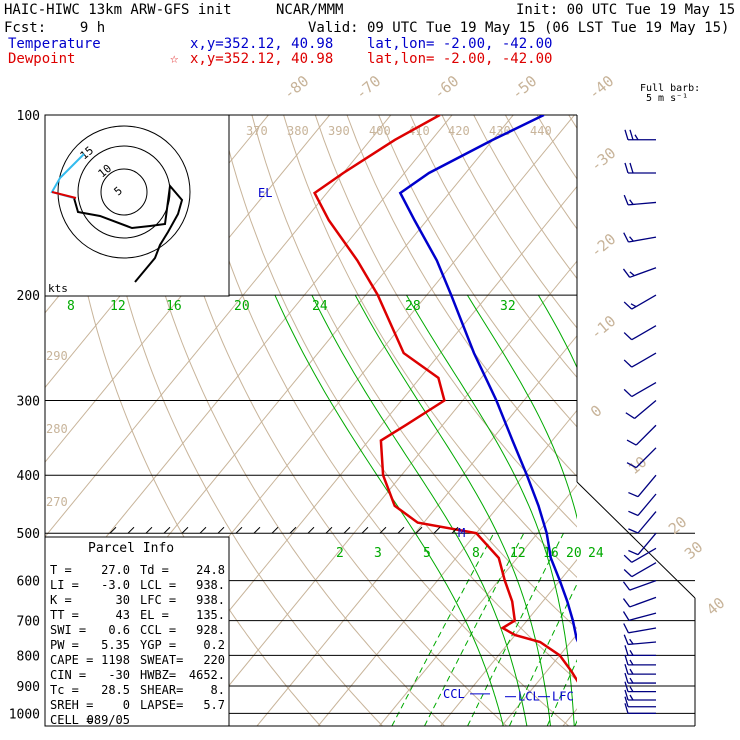  I want to click on parcel-row-label: T =, so click(61, 570).